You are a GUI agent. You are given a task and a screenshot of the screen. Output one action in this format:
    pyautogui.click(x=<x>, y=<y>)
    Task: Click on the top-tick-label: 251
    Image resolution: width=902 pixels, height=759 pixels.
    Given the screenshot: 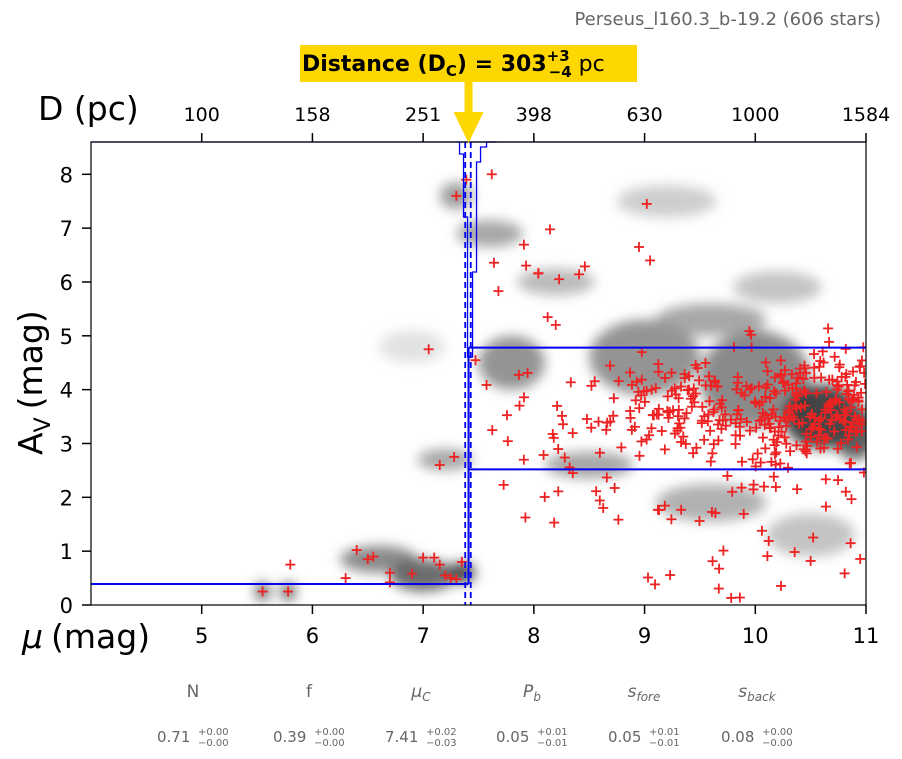 What is the action you would take?
    pyautogui.click(x=423, y=115)
    